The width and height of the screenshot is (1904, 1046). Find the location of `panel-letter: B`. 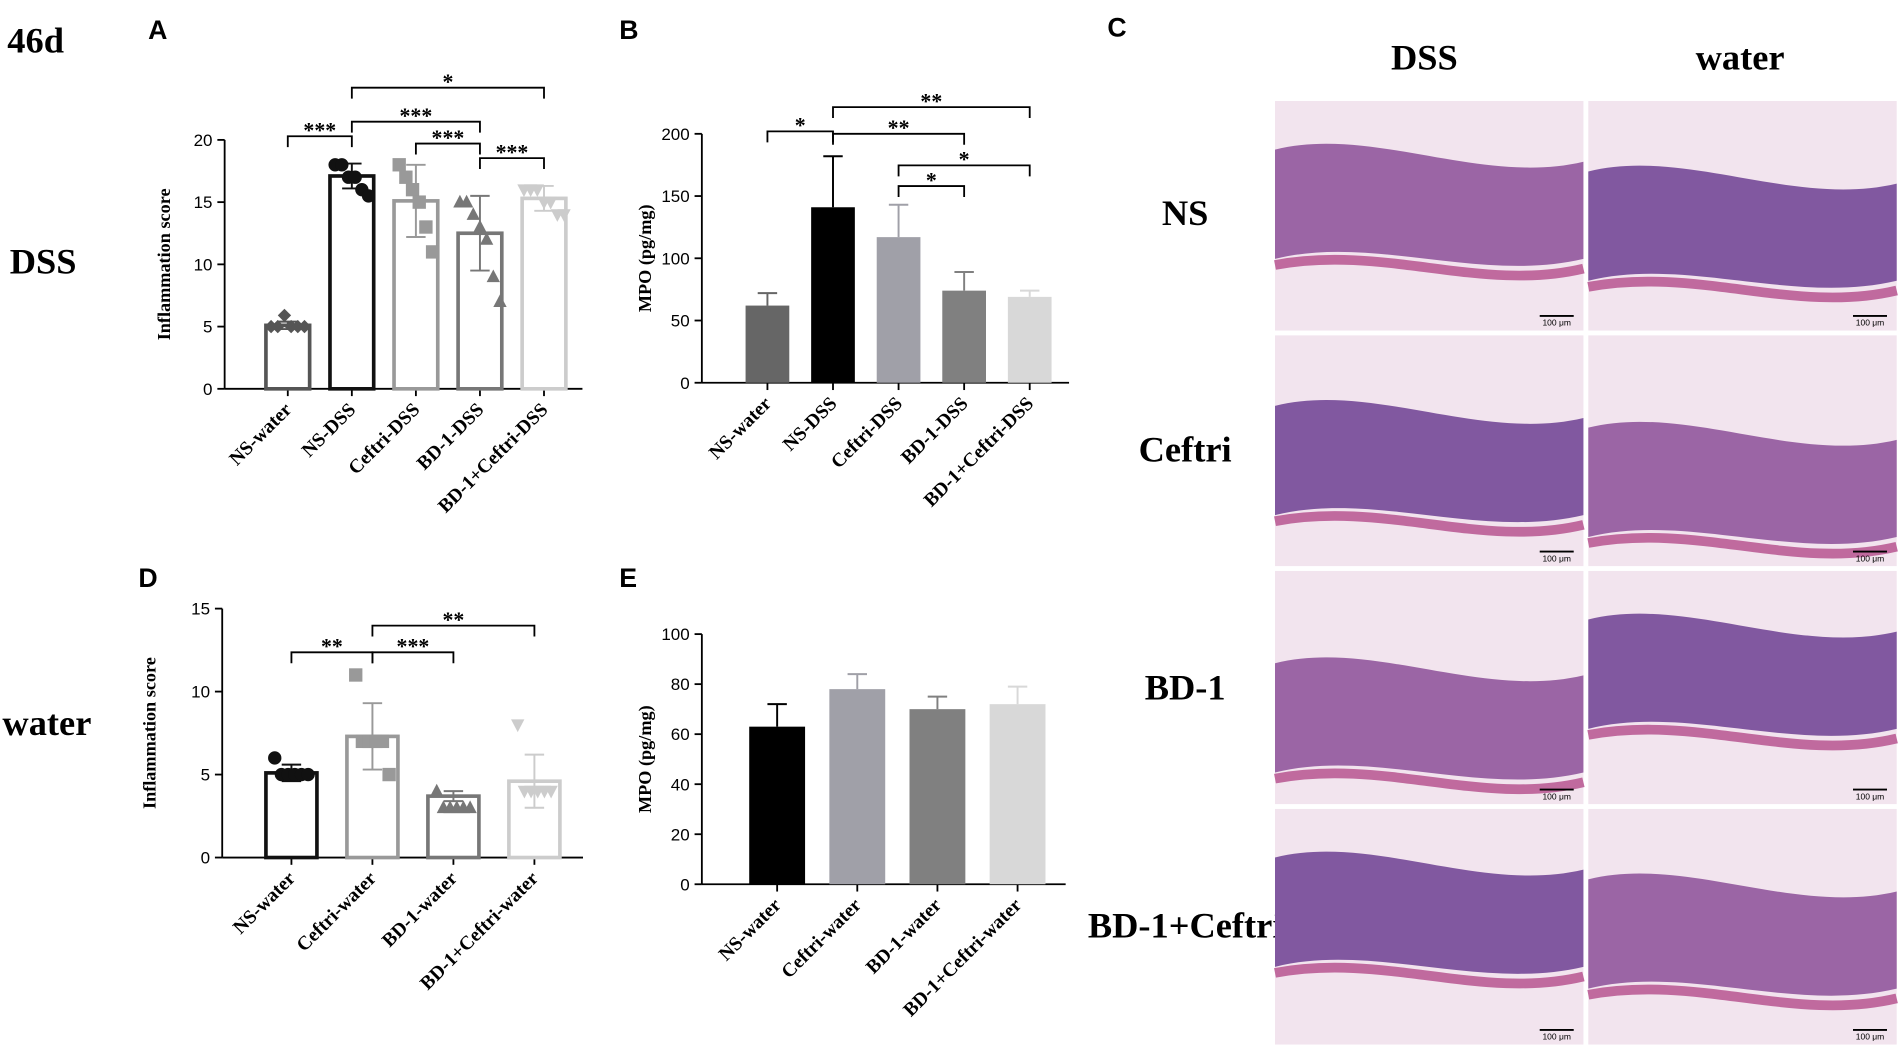

panel-letter: B is located at coordinates (628, 30).